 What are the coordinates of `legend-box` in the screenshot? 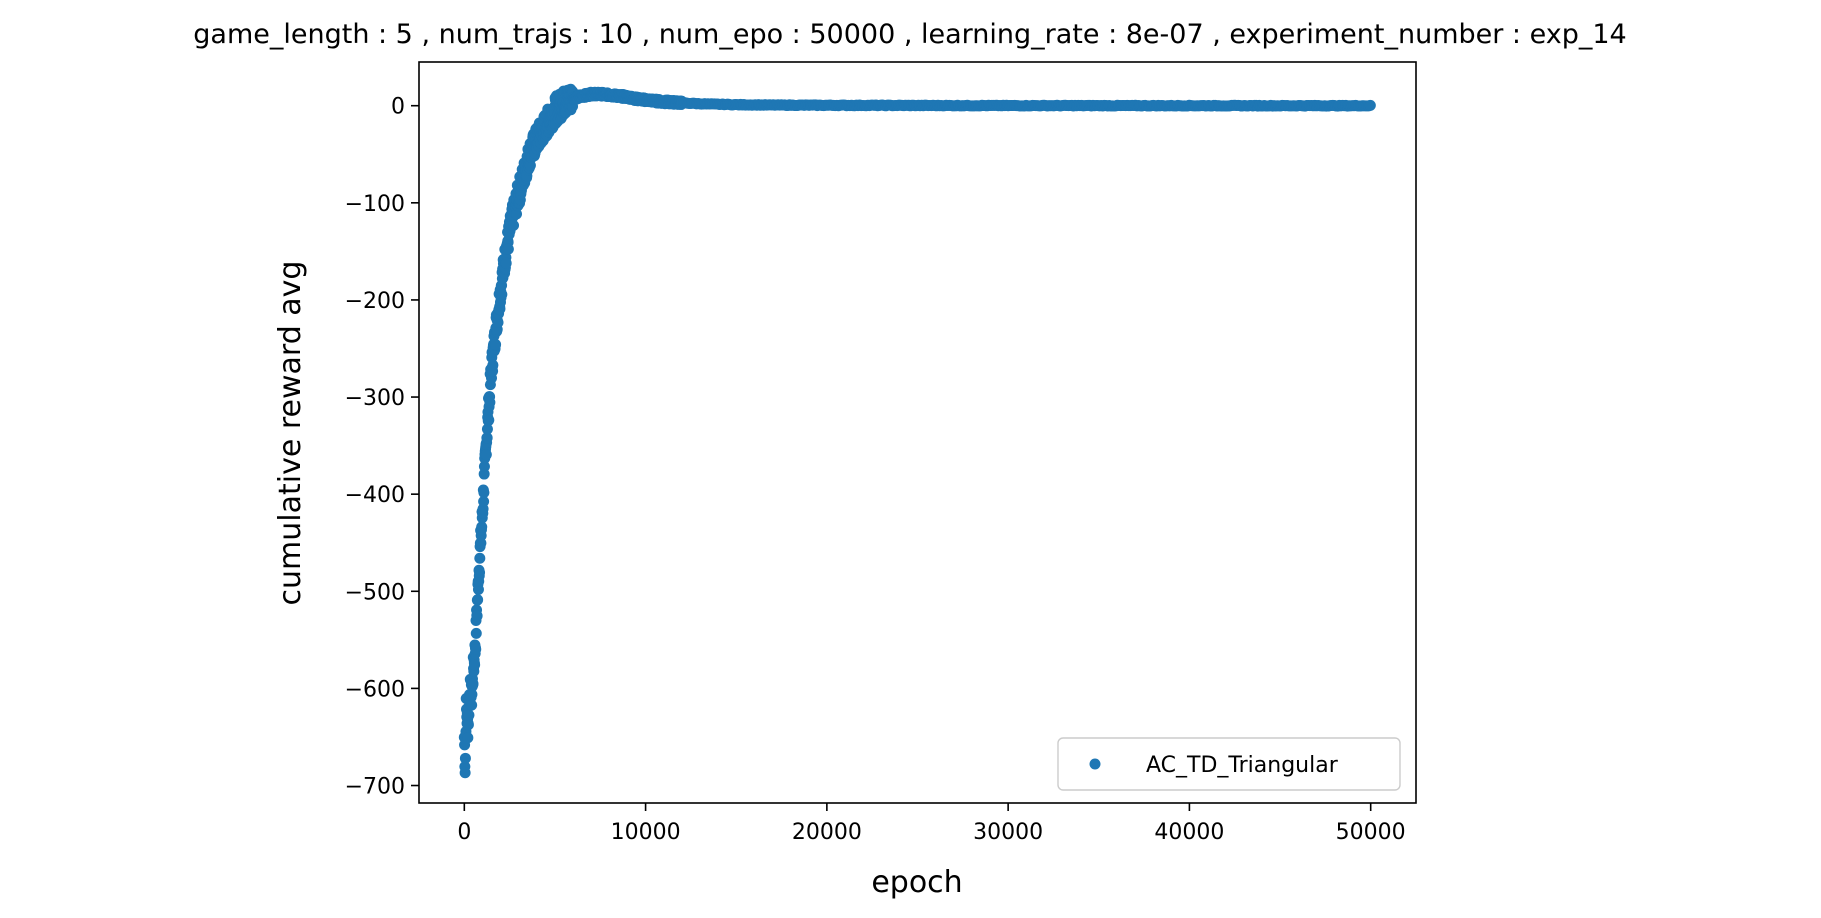 It's located at (1229, 764).